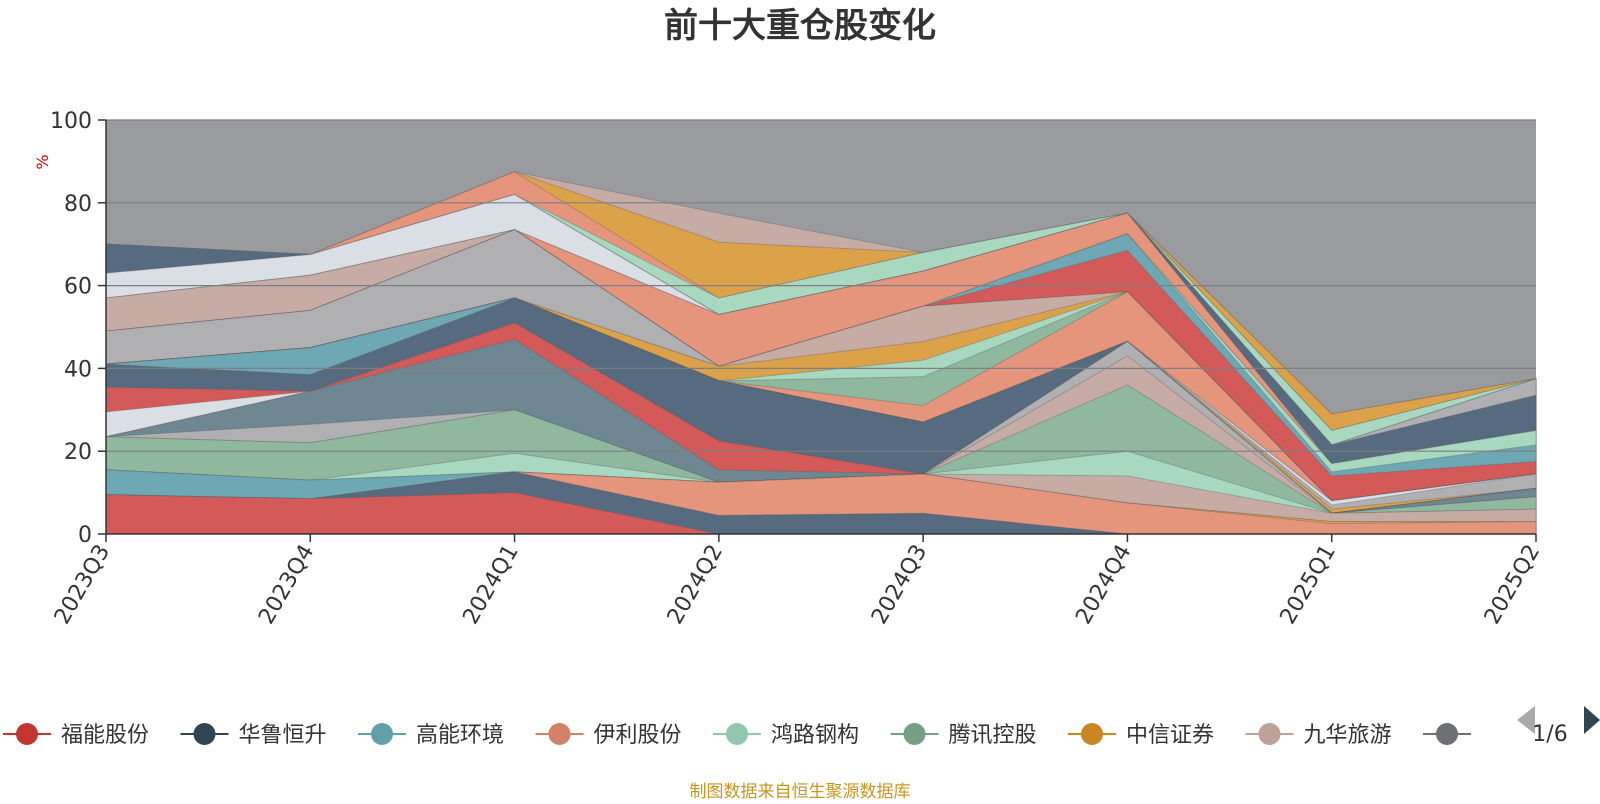 The image size is (1600, 804). Describe the element at coordinates (105, 735) in the screenshot. I see `legend-label: 福能股份` at that location.